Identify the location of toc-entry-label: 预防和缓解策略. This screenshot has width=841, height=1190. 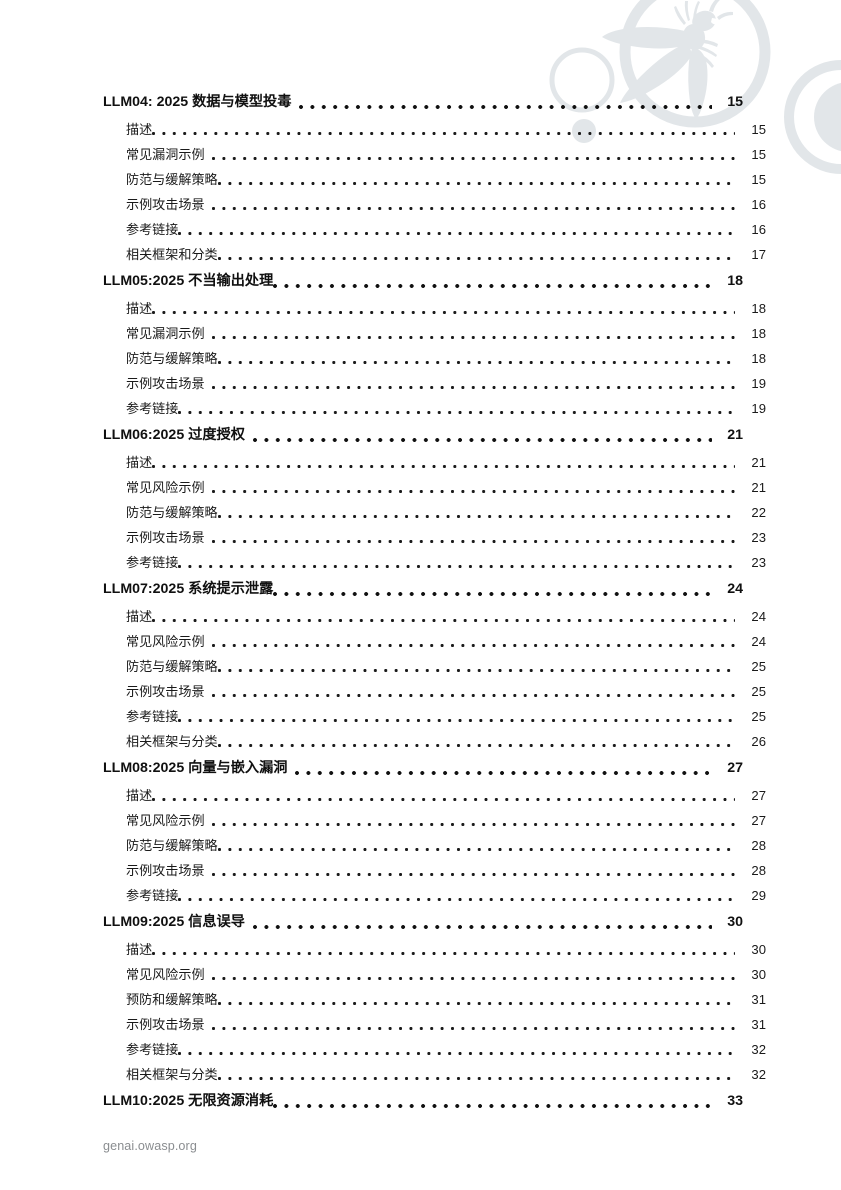
(172, 999).